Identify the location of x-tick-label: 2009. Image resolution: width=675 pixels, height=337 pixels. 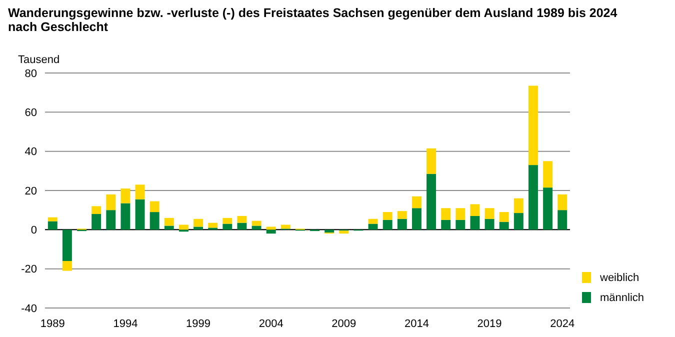
(344, 324).